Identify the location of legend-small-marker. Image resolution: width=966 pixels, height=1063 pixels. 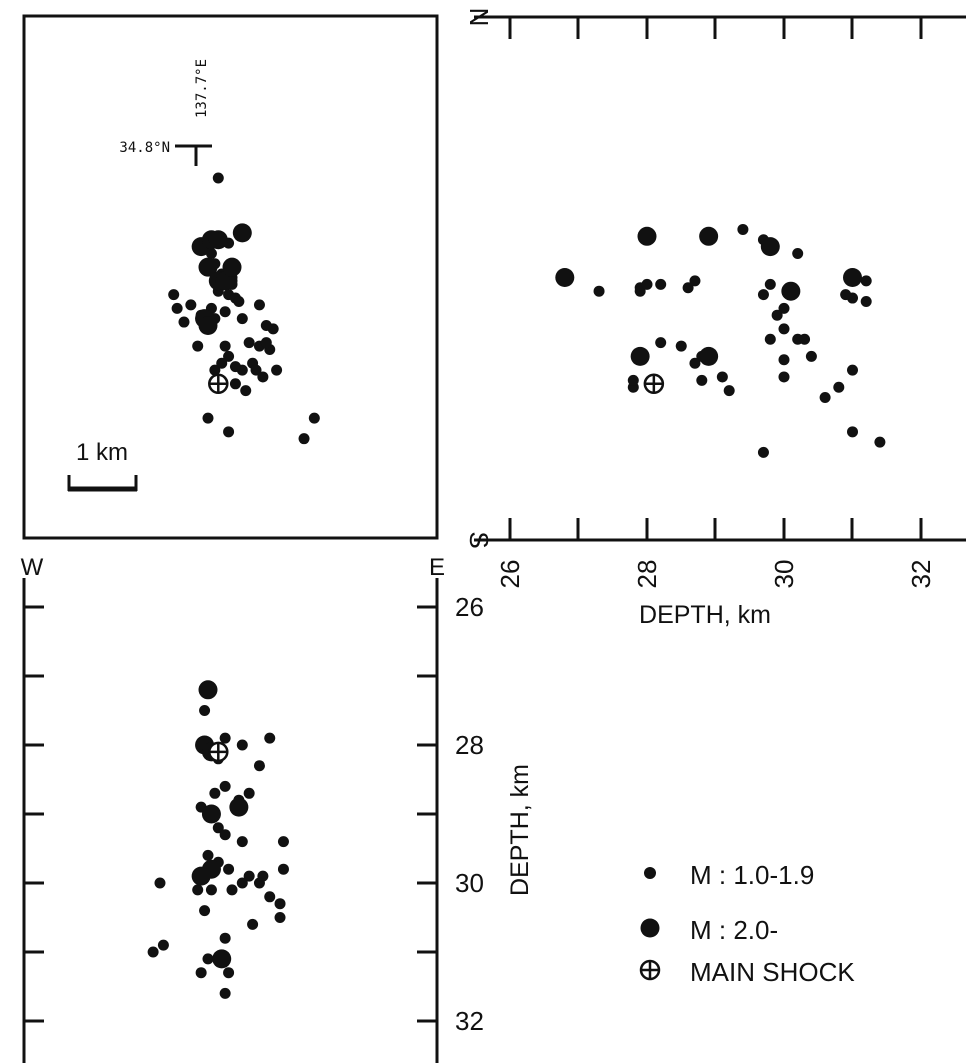
(650, 873).